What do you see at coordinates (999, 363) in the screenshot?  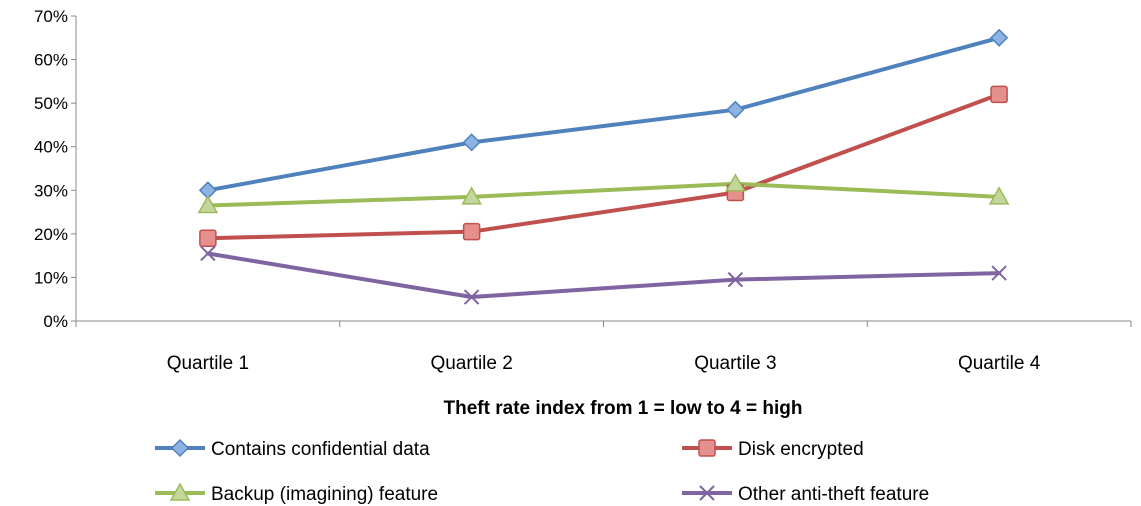 I see `x-tick-label: Quartile 4` at bounding box center [999, 363].